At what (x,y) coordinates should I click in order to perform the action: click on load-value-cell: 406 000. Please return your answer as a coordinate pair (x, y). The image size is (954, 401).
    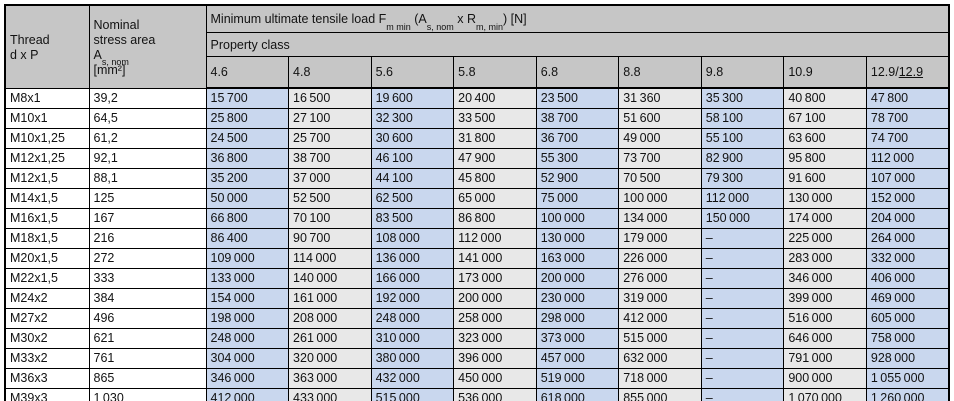
    Looking at the image, I should click on (907, 278).